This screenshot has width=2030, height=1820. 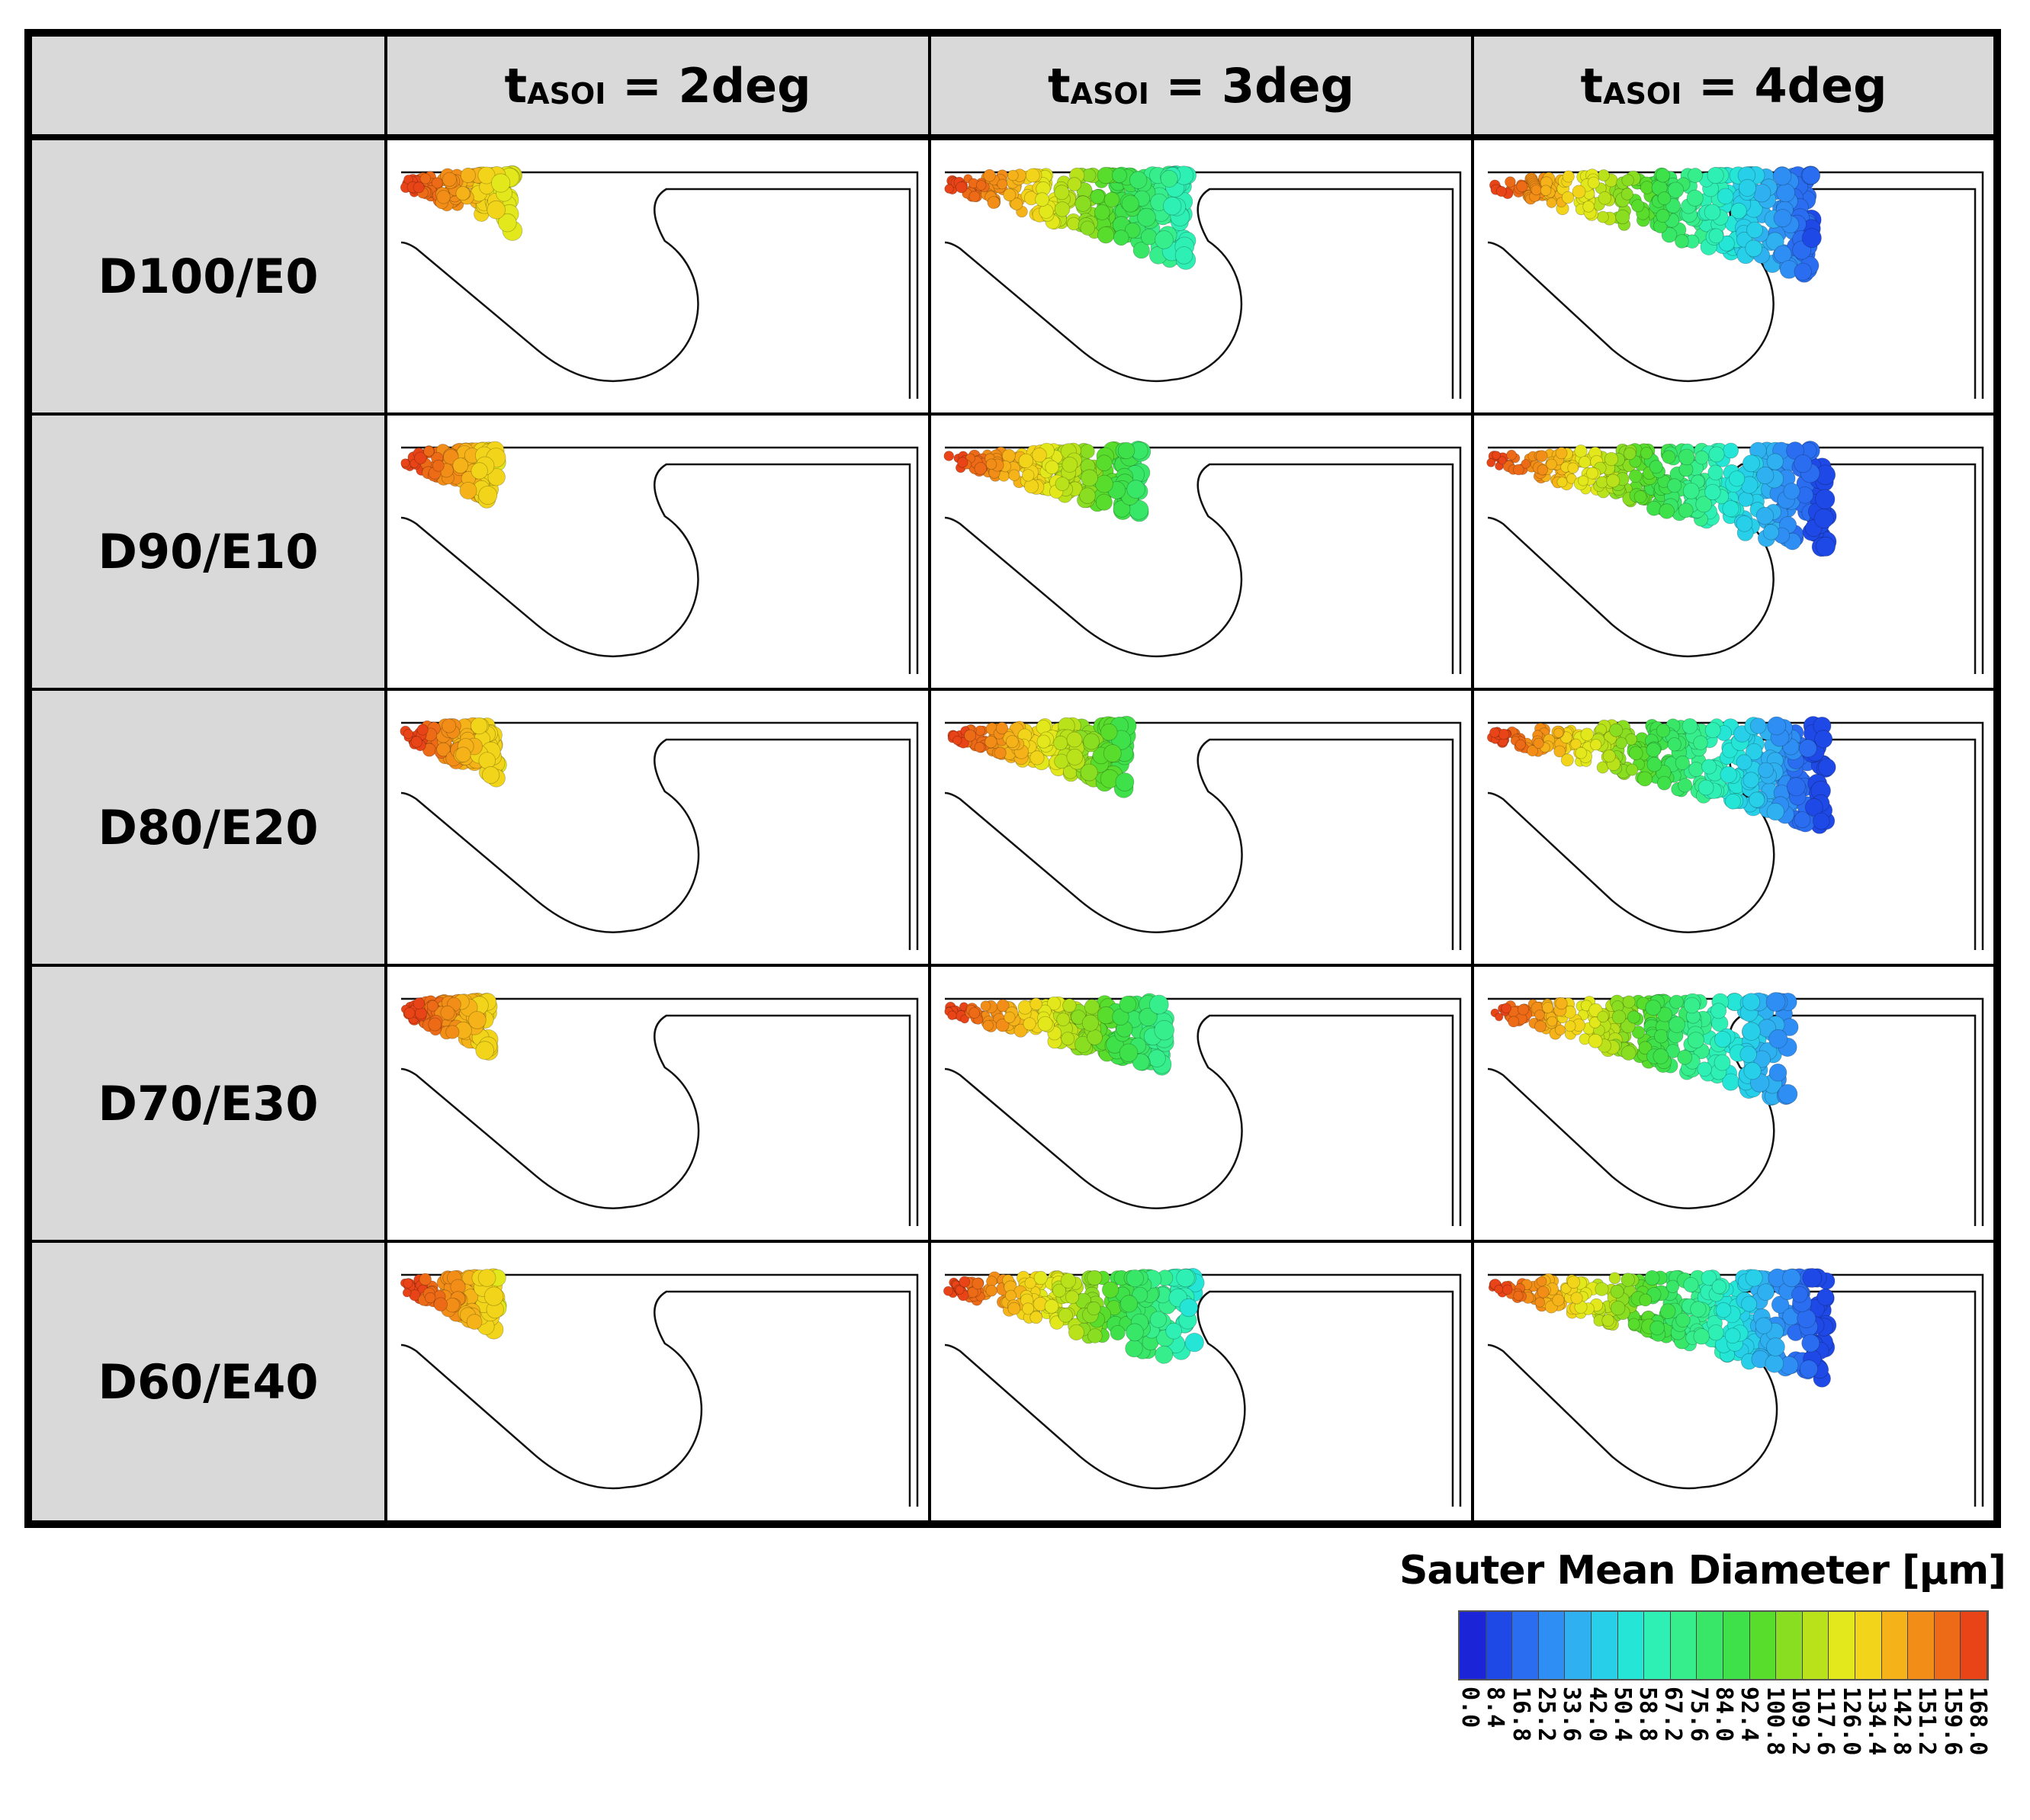 I want to click on spray-panel-r1-c2, so click(x=1201, y=276).